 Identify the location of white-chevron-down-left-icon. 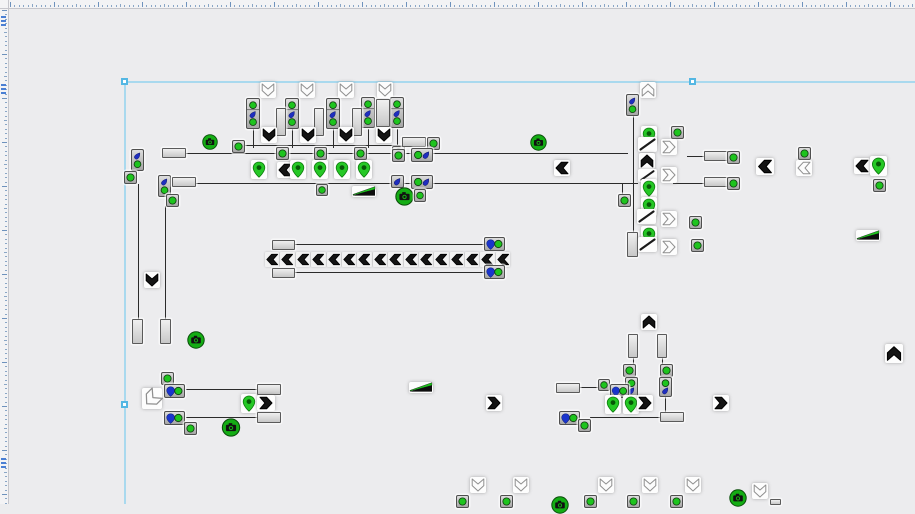
(153, 398).